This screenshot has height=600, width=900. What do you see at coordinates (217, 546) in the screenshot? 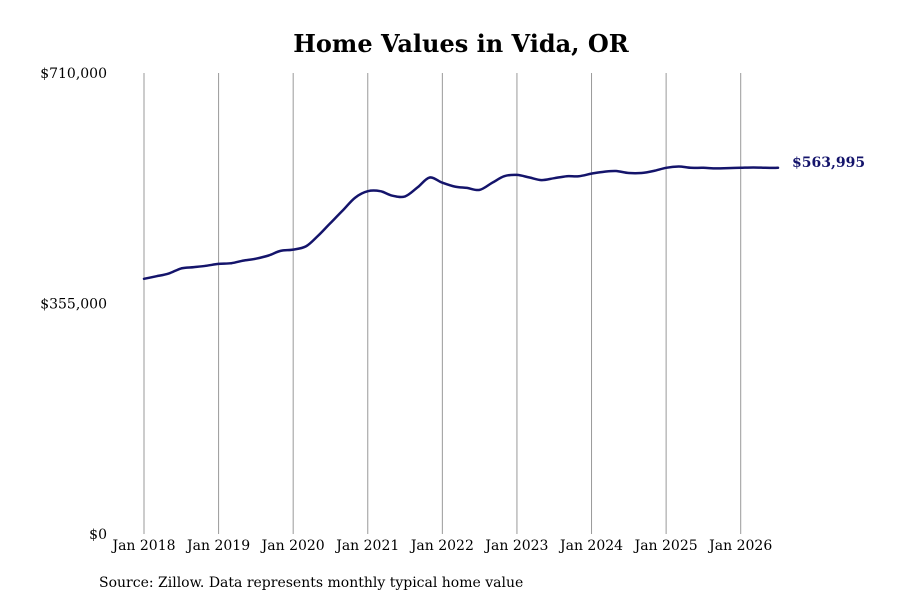
I see `x-tick-label: Jan 2019` at bounding box center [217, 546].